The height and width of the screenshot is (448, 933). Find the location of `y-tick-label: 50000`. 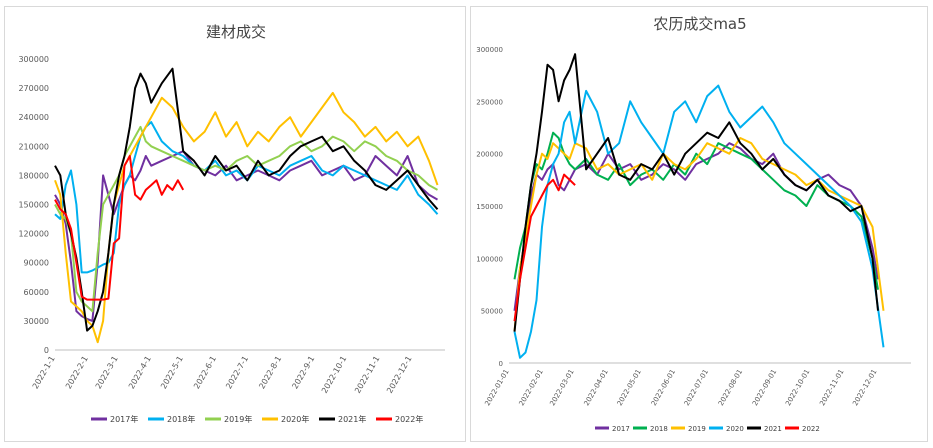

y-tick-label: 50000 is located at coordinates (492, 312).